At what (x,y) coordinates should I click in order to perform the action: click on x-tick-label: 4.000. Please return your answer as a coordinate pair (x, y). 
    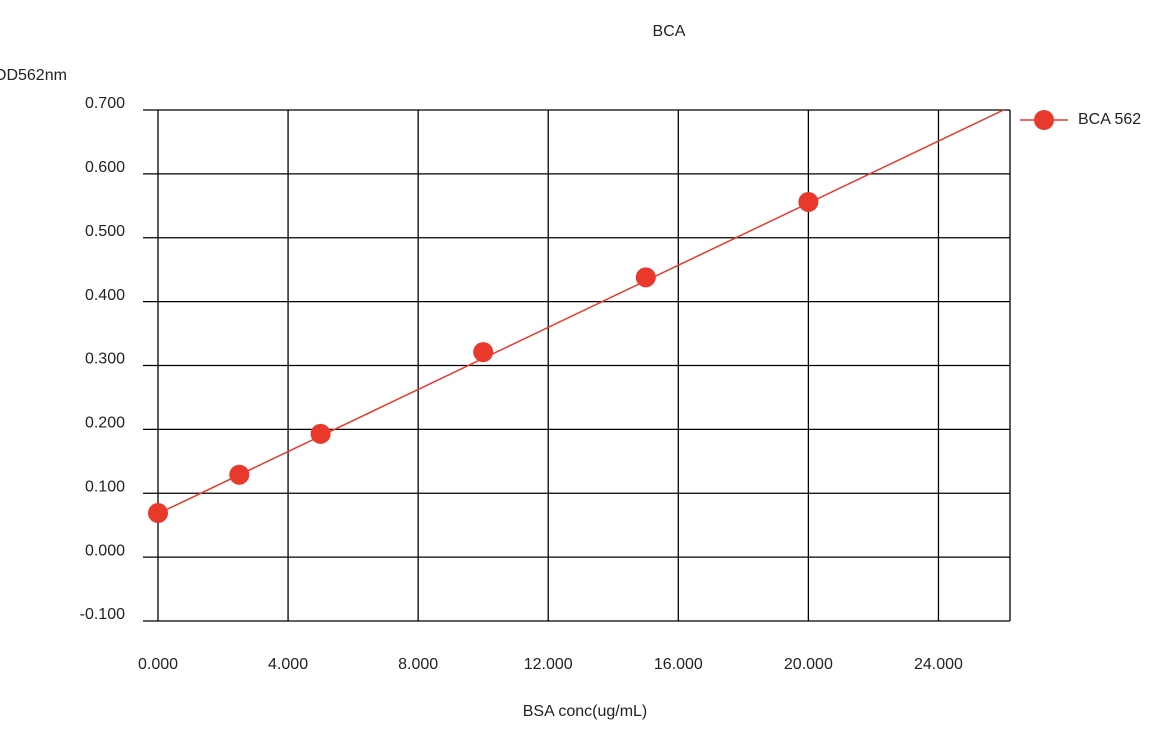
    Looking at the image, I should click on (288, 664).